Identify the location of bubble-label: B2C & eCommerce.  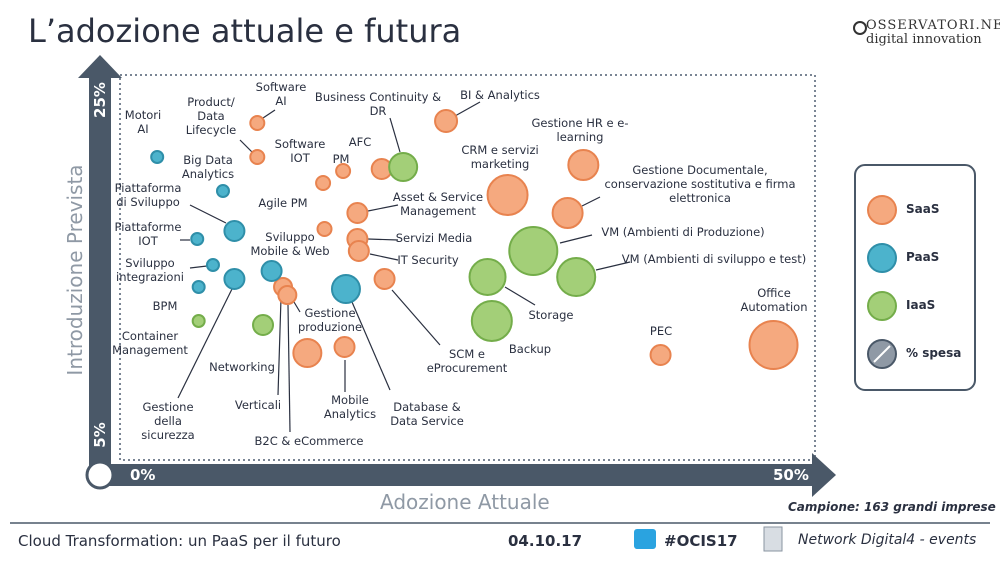
(309, 441).